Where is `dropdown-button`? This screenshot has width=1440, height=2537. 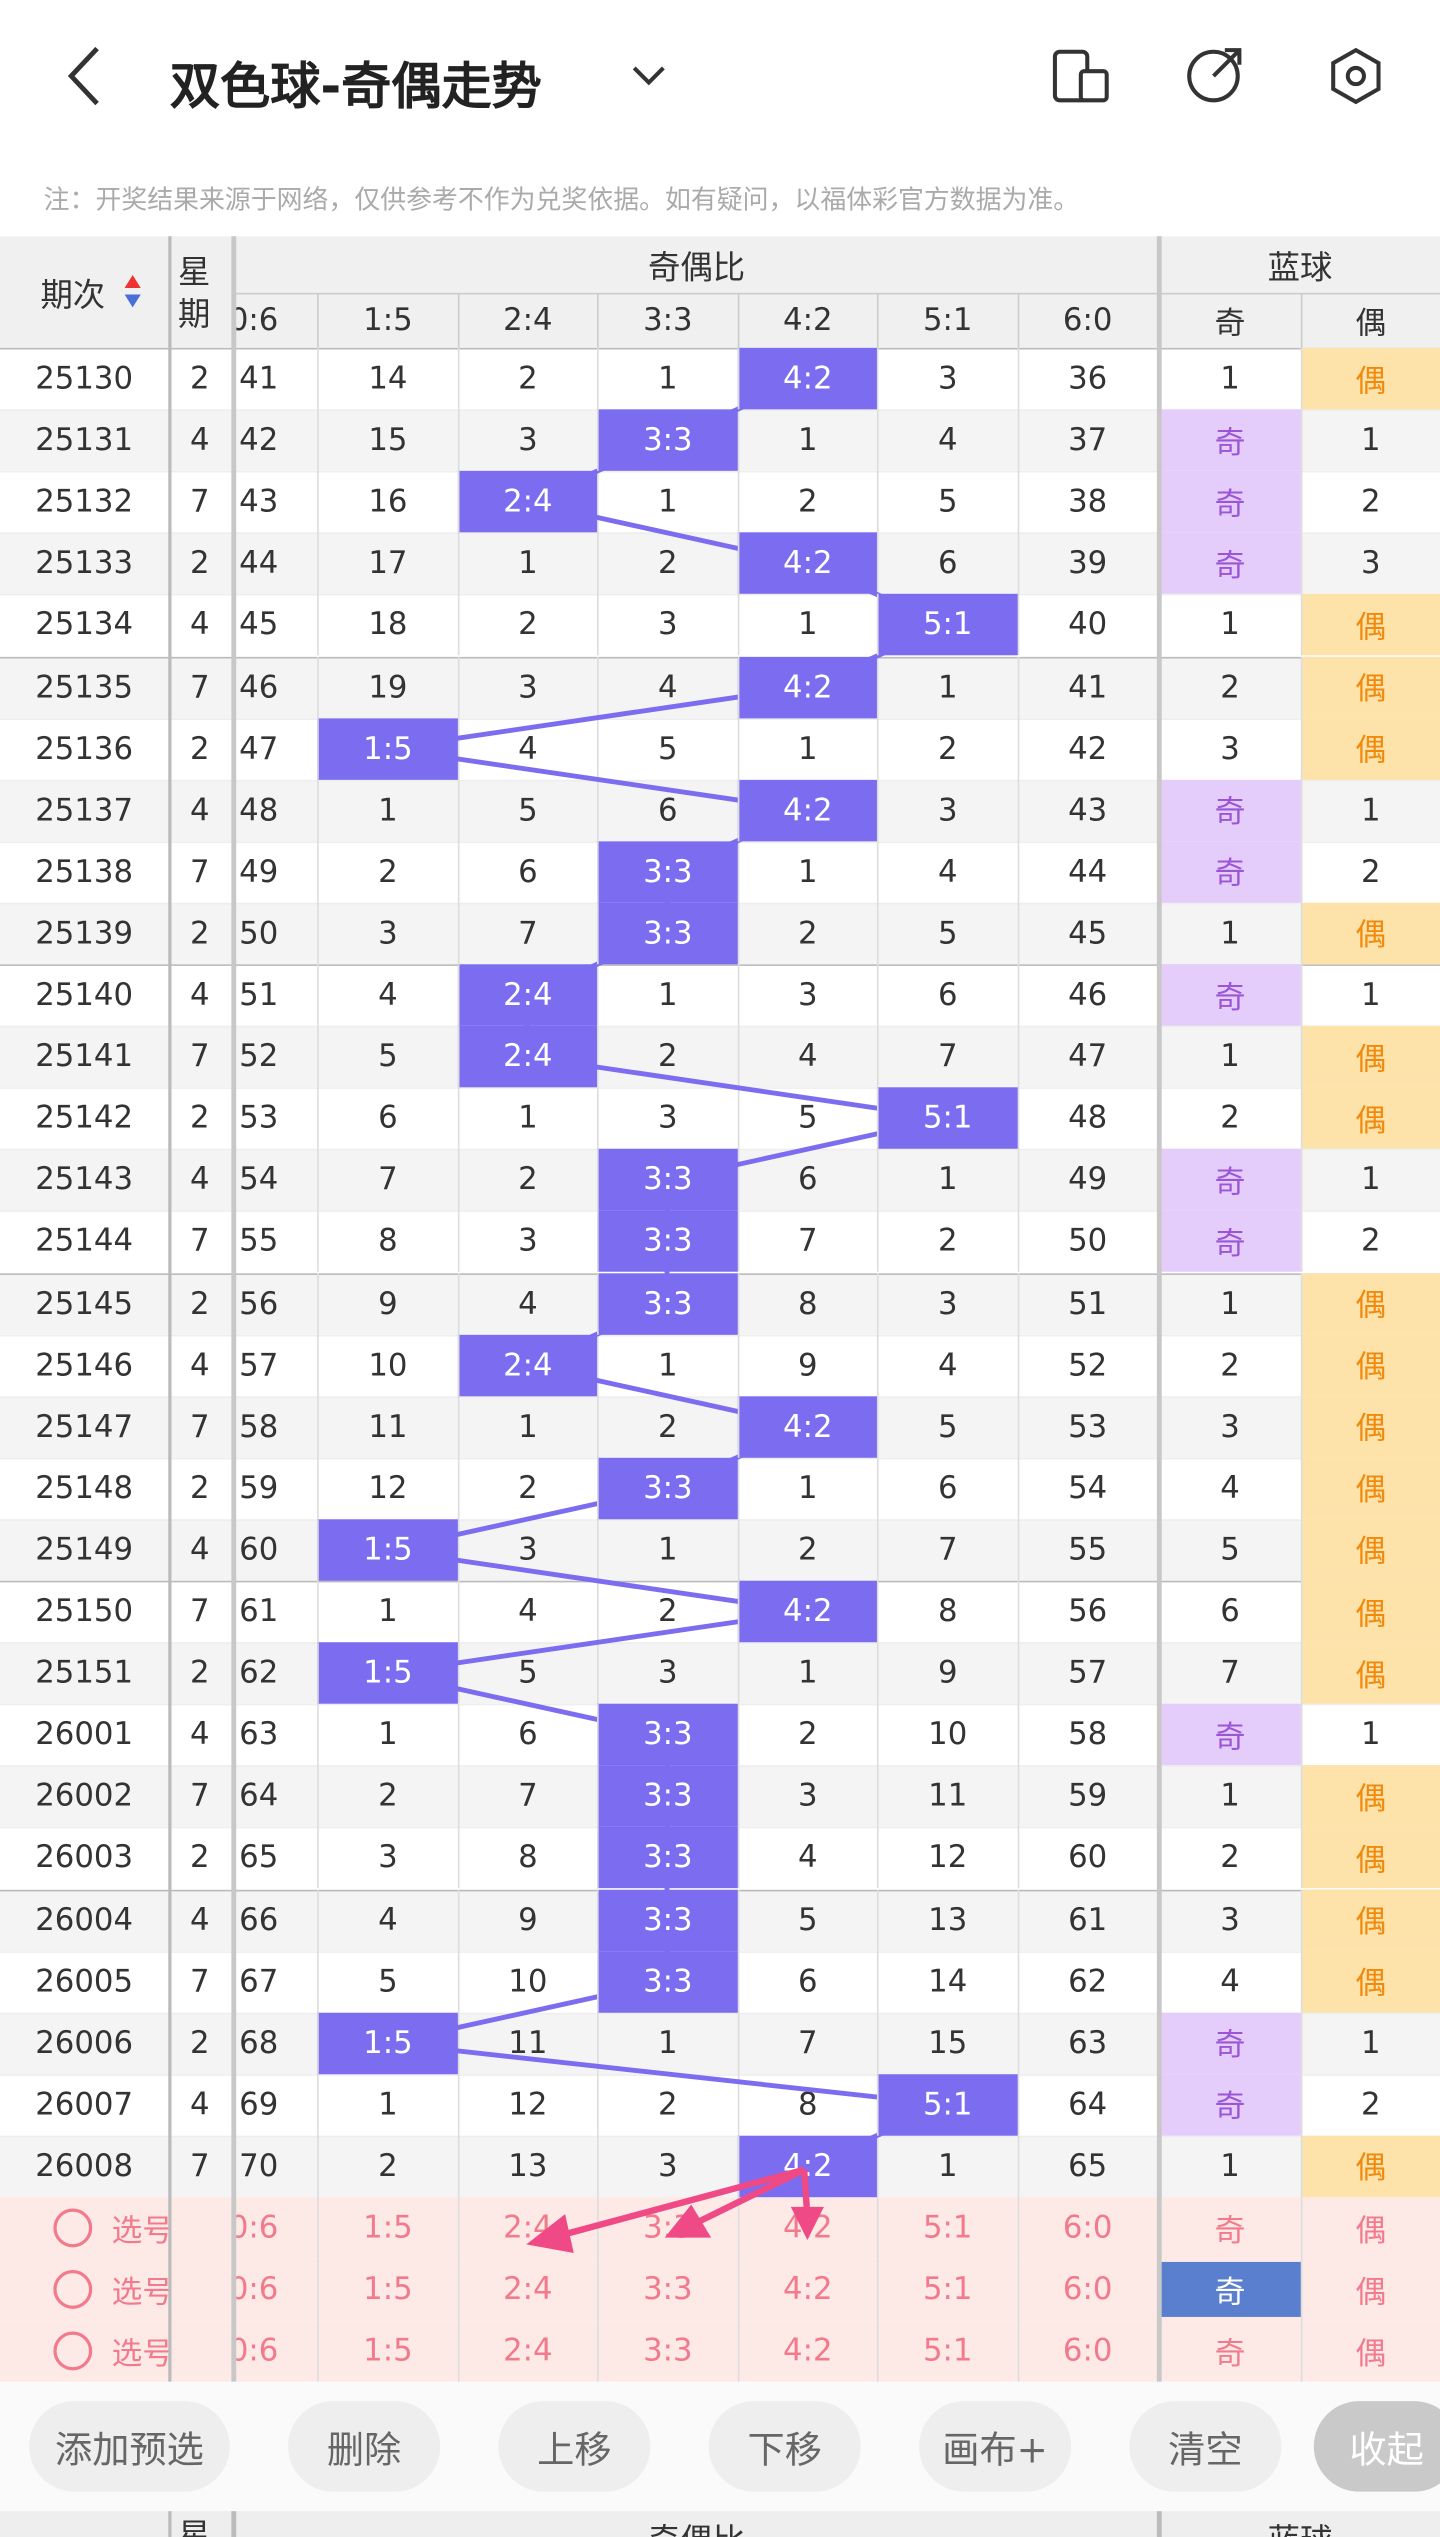
dropdown-button is located at coordinates (648, 76).